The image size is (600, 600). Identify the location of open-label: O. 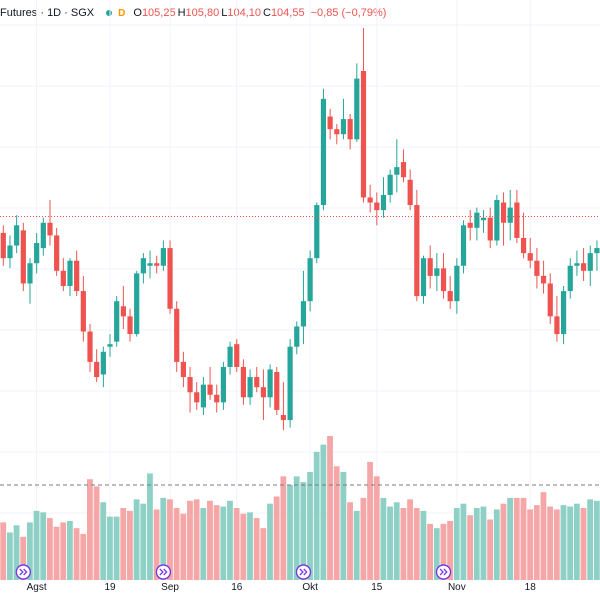
(137, 13).